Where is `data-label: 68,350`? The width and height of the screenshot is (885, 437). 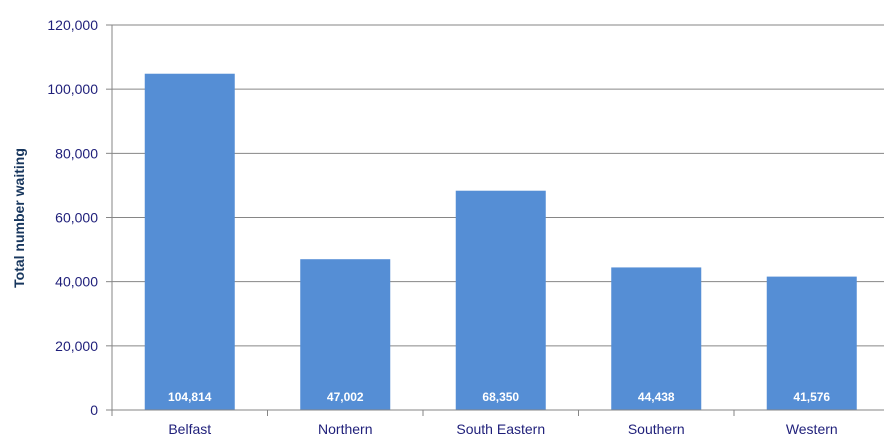 data-label: 68,350 is located at coordinates (500, 397).